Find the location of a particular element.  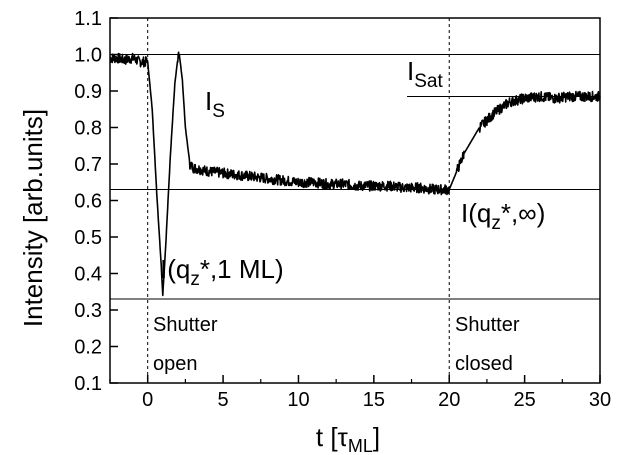

y-tick-label-6: 0.7 is located at coordinates (88, 165).